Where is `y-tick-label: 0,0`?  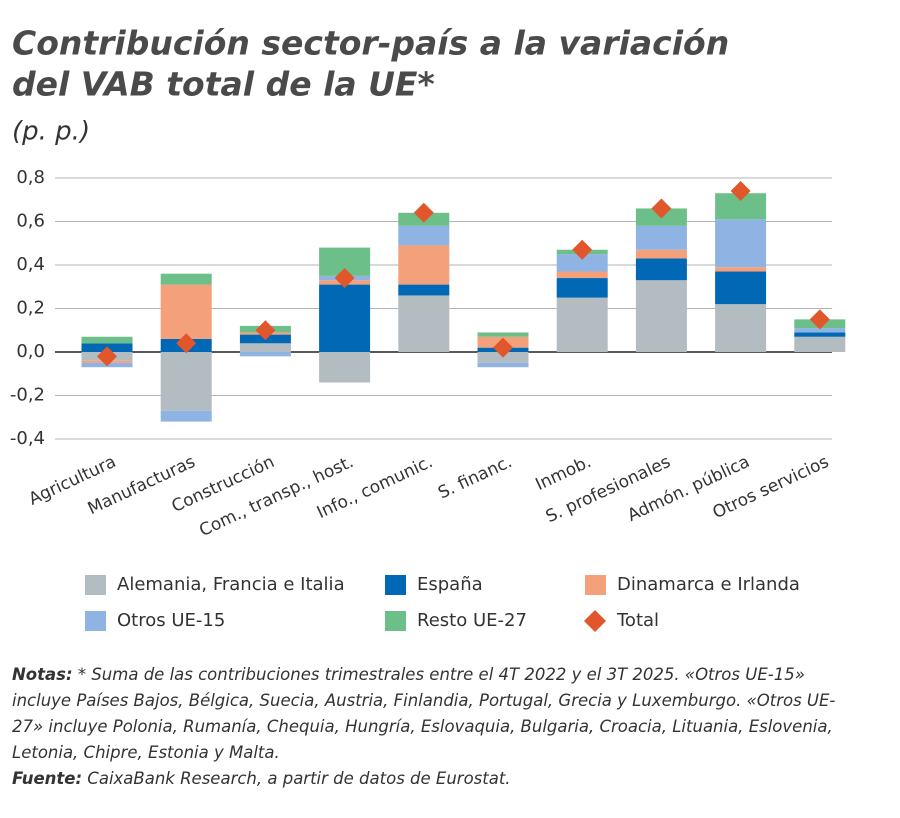
y-tick-label: 0,0 is located at coordinates (30, 351).